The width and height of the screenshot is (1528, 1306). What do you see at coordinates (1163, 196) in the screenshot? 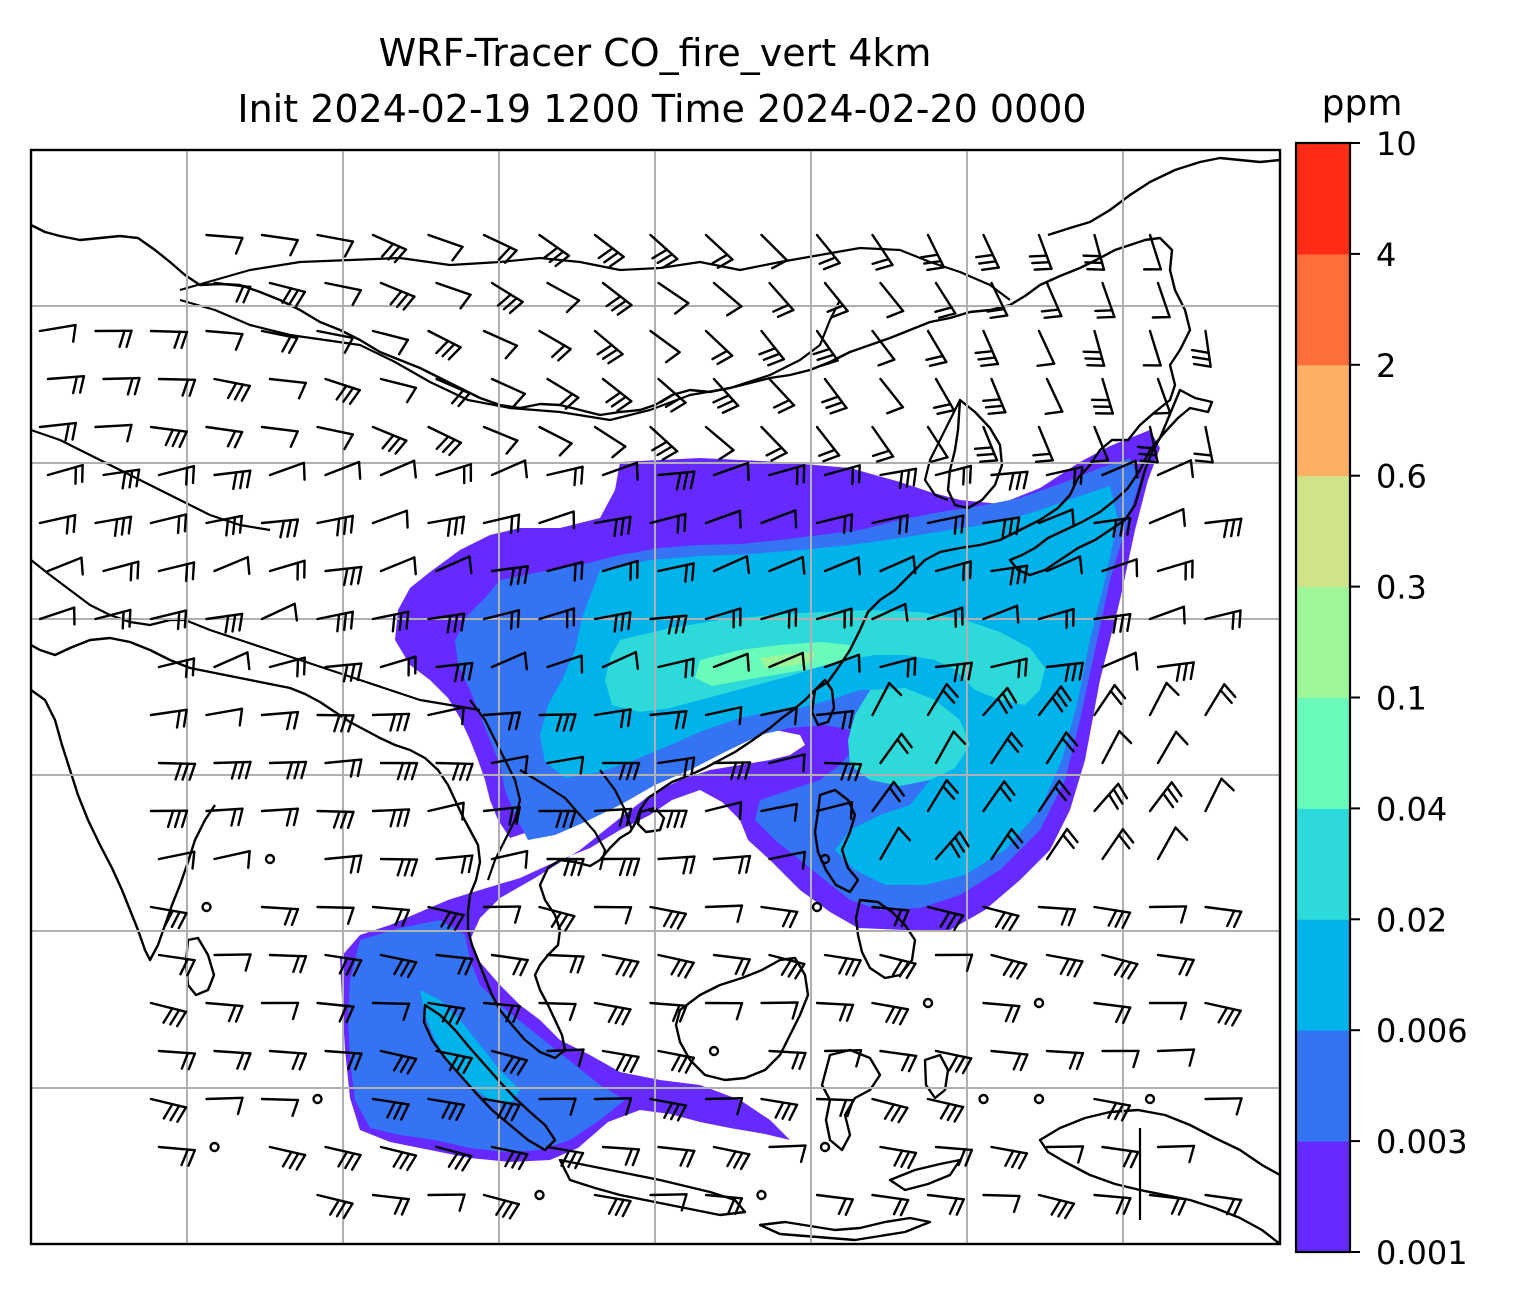
I see `coastline-sakhalin-kamchatka` at bounding box center [1163, 196].